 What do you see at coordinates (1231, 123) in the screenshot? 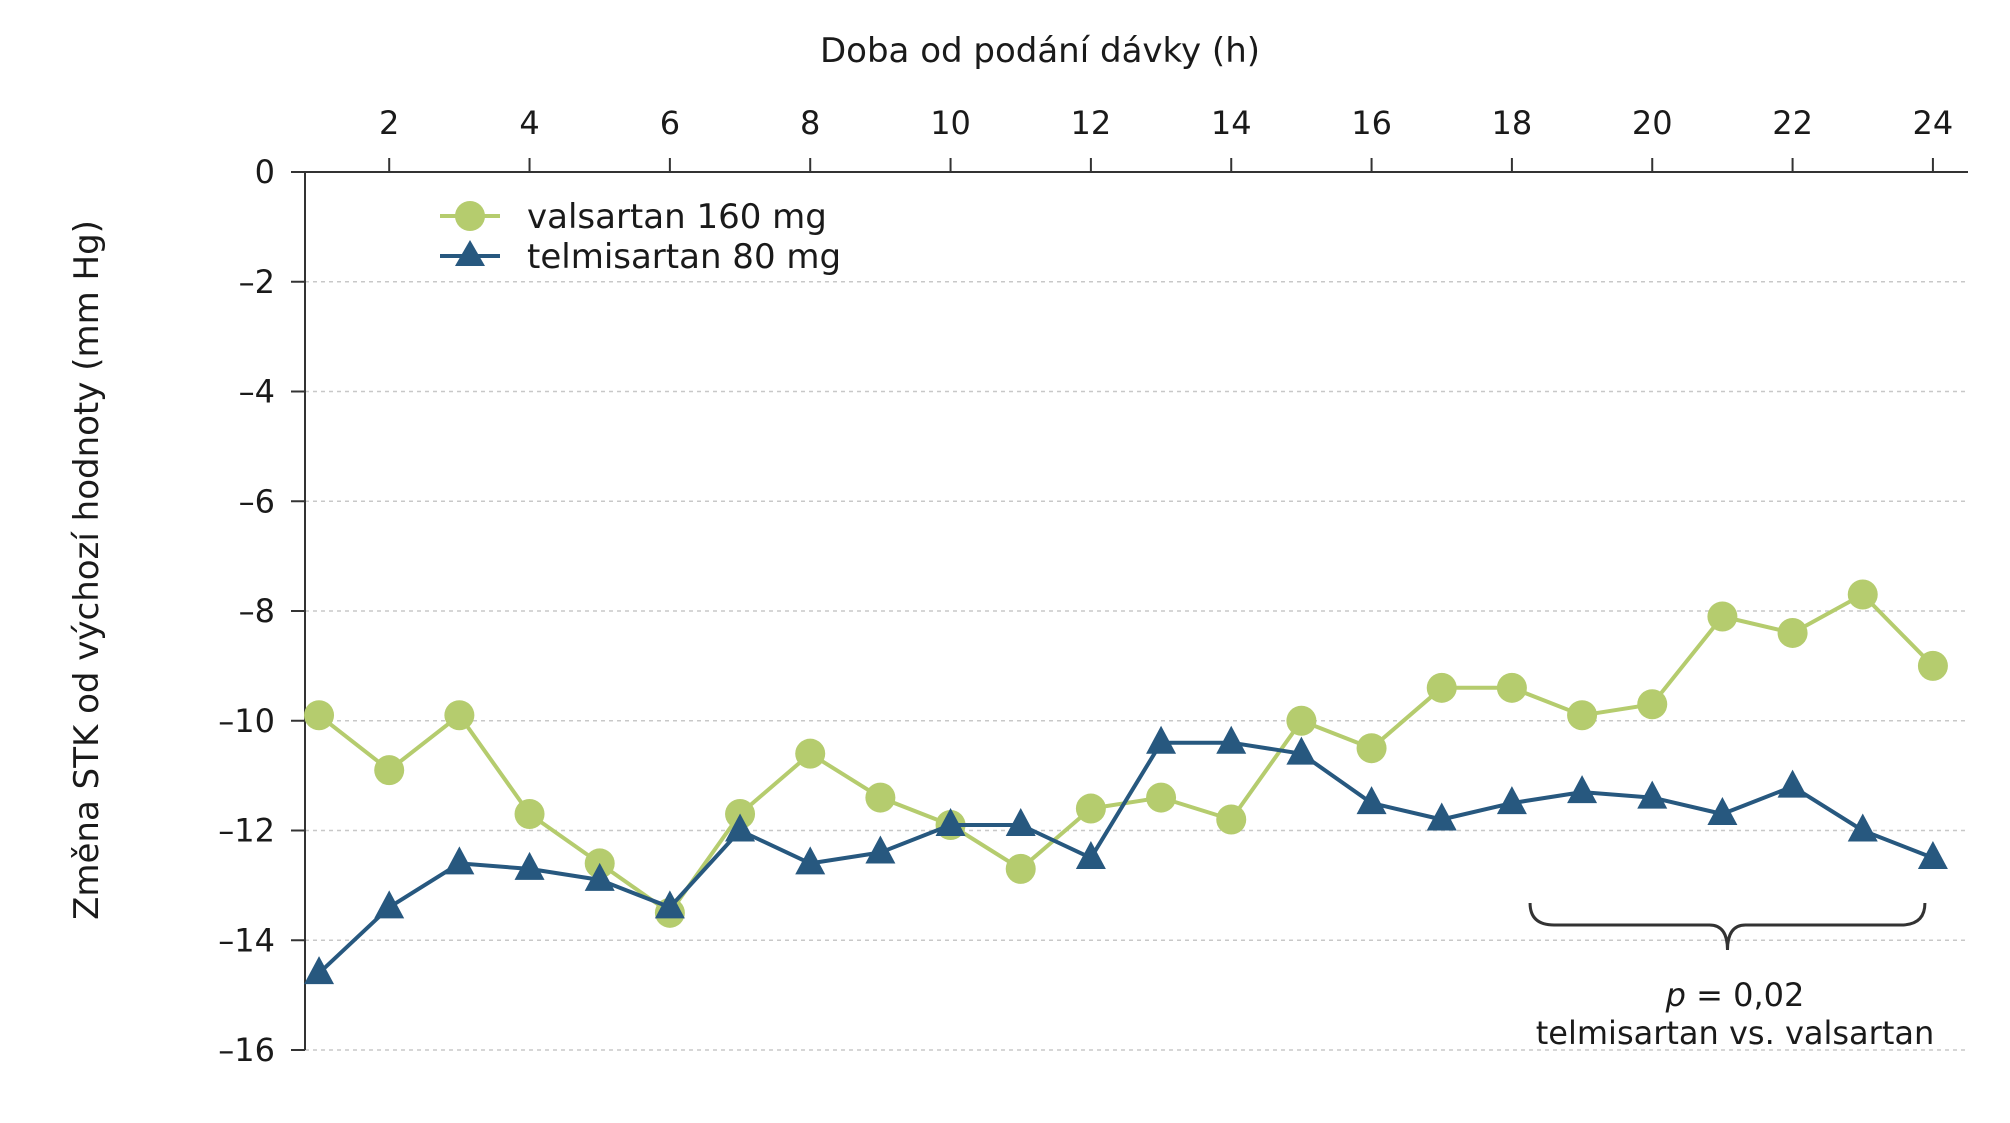
I see `x-tick-label: 14` at bounding box center [1231, 123].